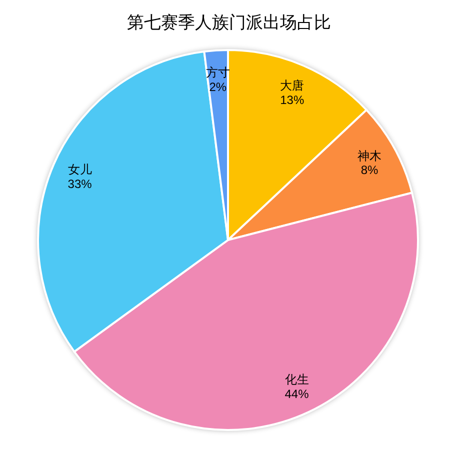 The height and width of the screenshot is (454, 458). What do you see at coordinates (370, 155) in the screenshot?
I see `slice-label: 神木` at bounding box center [370, 155].